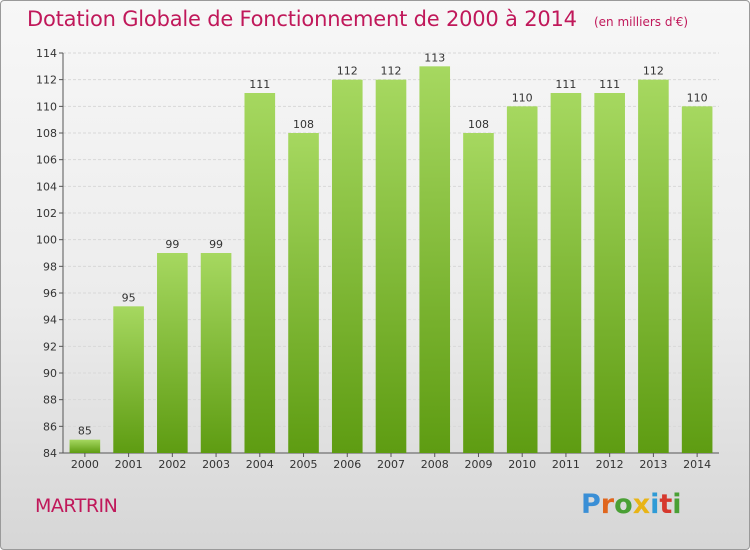 This screenshot has width=750, height=550. Describe the element at coordinates (85, 464) in the screenshot. I see `x-tick-label: 2000` at that location.